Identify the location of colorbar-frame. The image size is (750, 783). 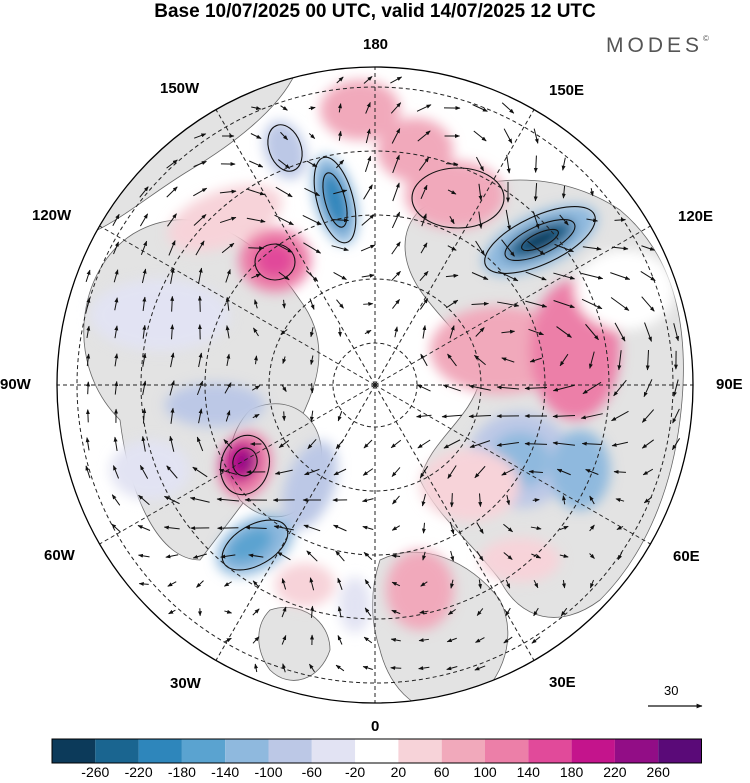
(376, 751).